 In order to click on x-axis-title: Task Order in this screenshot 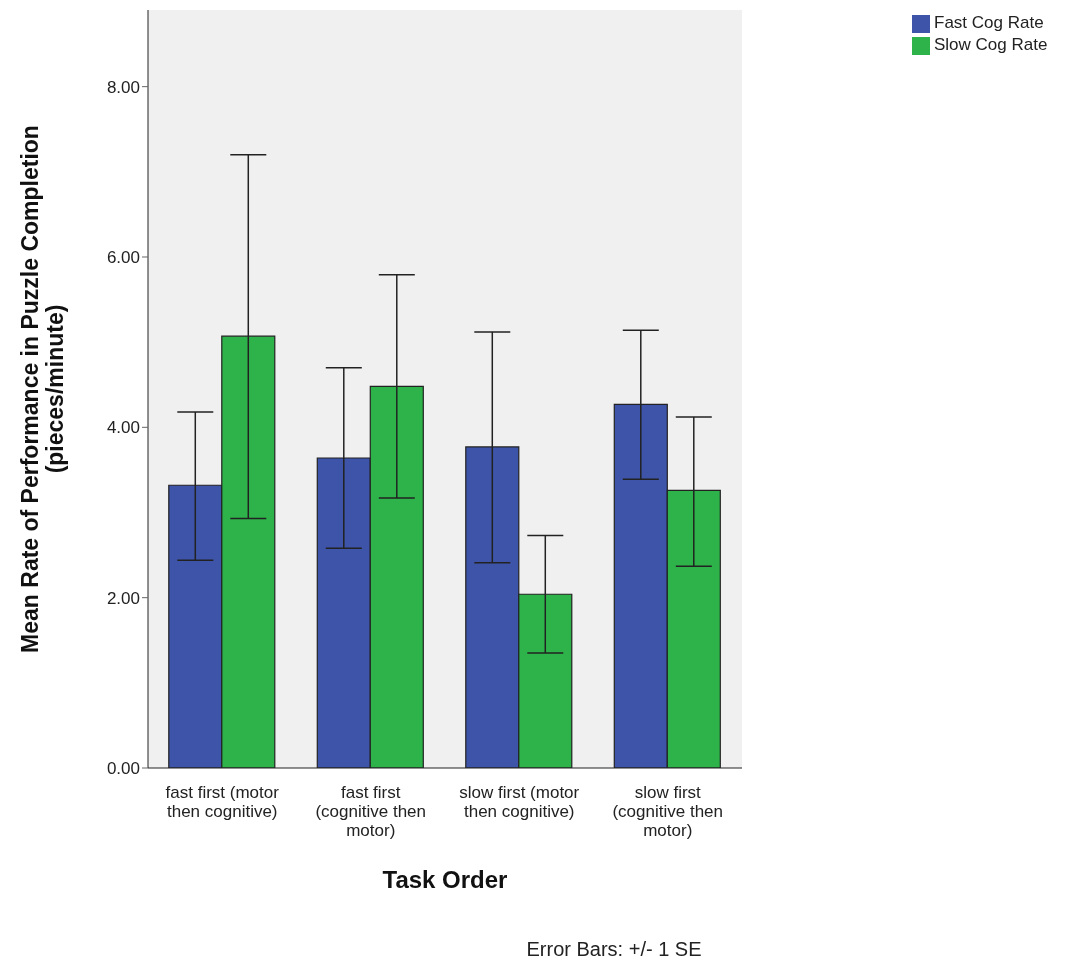, I will do `click(445, 879)`.